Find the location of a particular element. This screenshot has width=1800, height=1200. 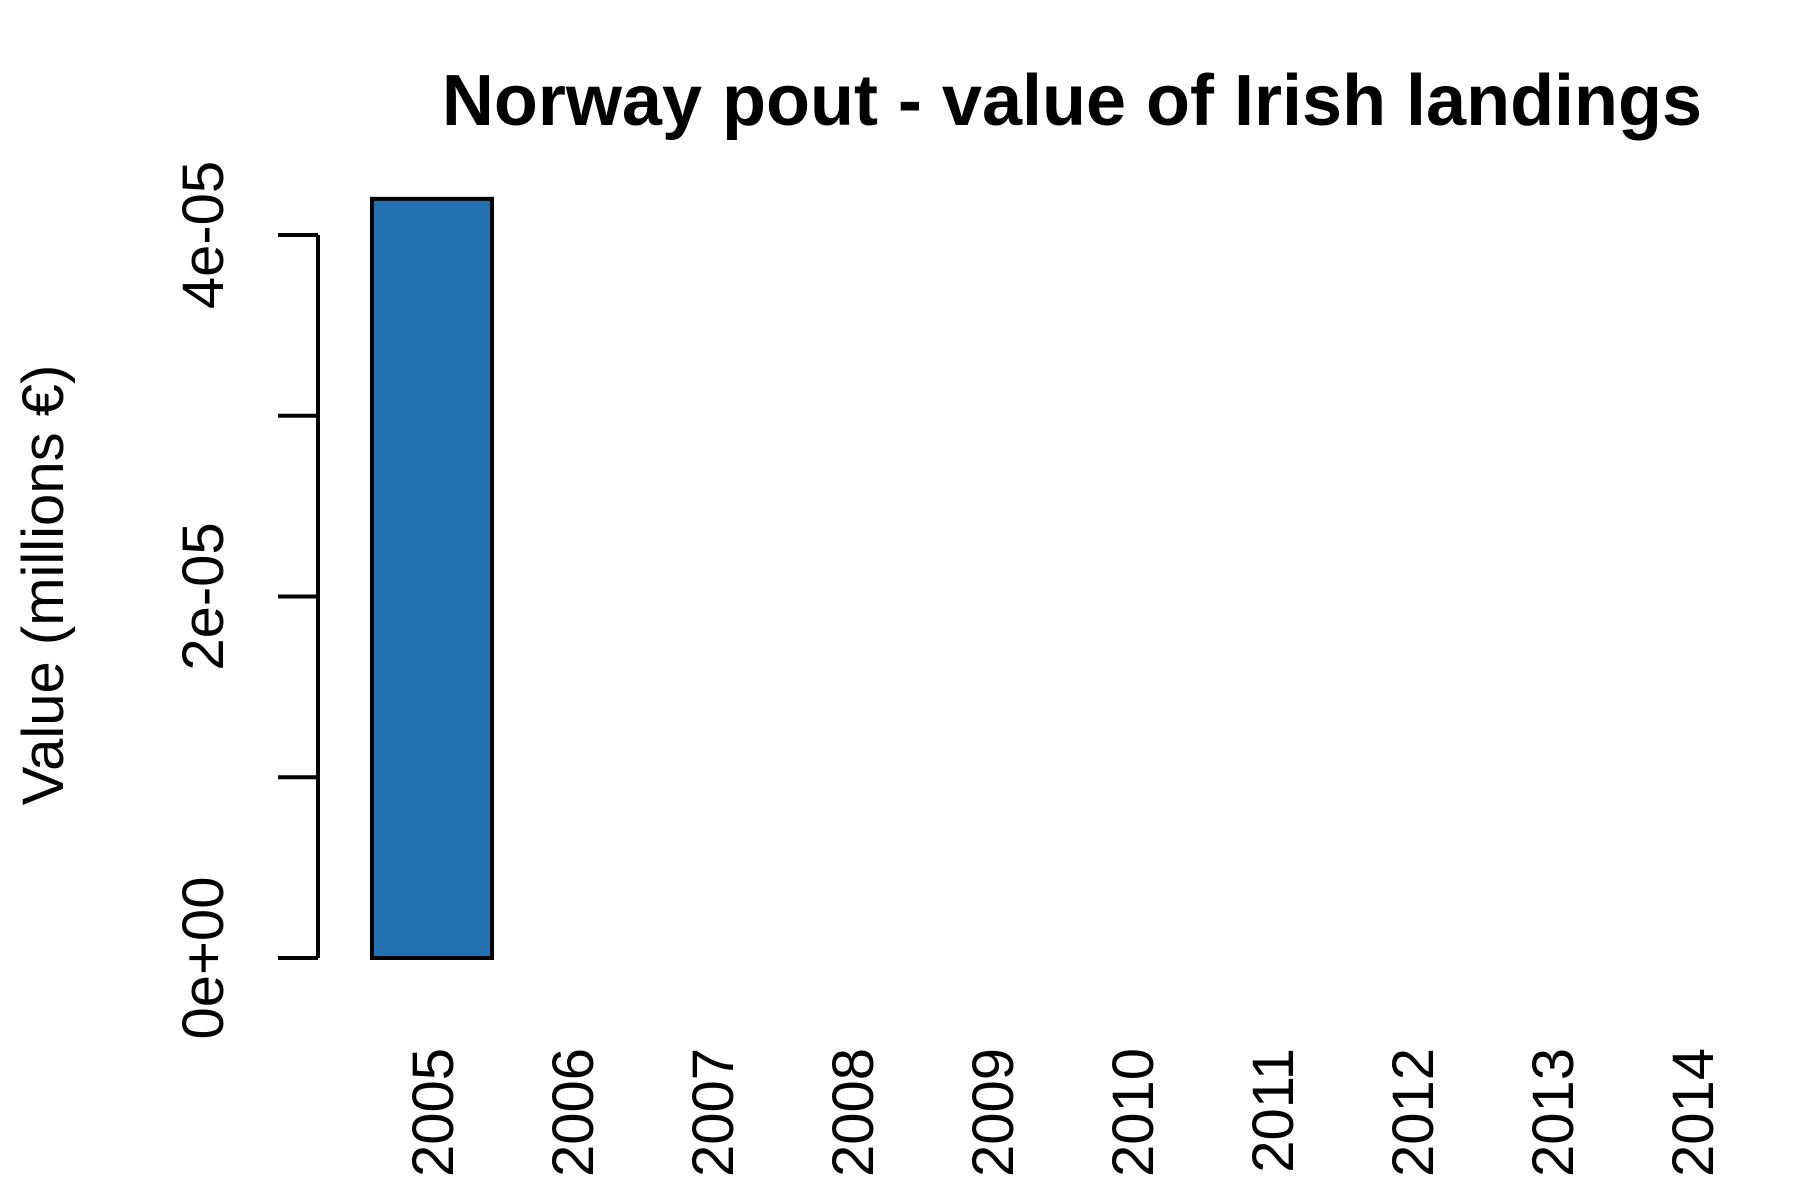

bar-2005 is located at coordinates (432, 578).